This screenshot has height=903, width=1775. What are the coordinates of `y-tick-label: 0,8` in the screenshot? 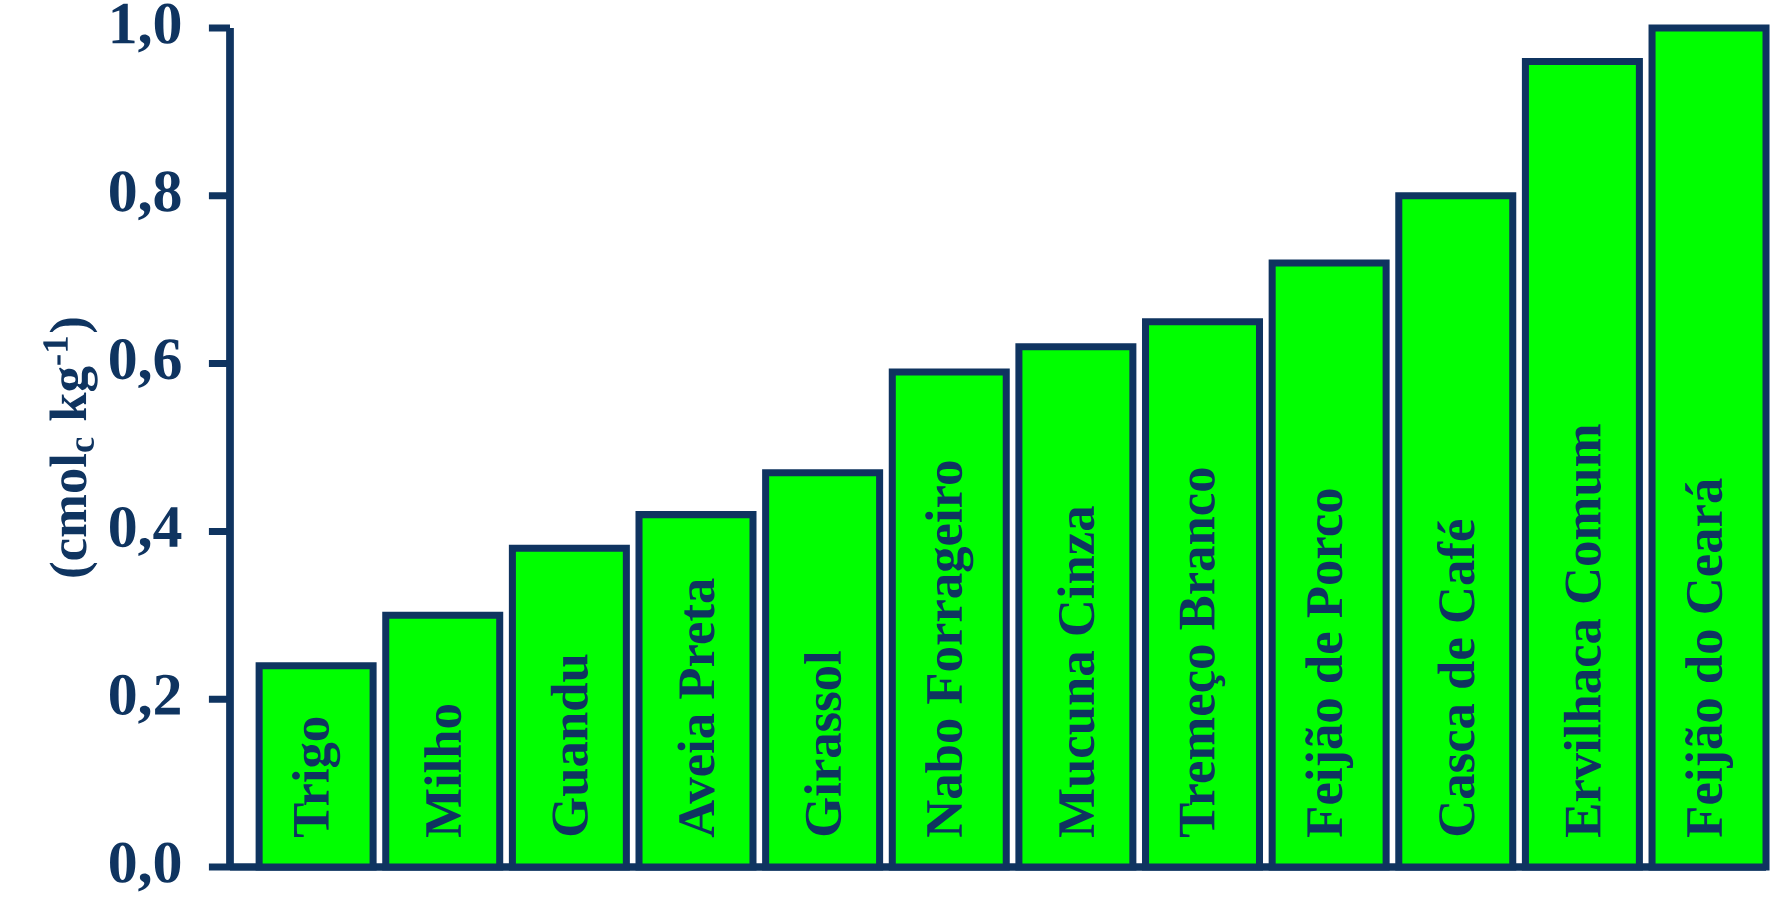 It's located at (145, 196).